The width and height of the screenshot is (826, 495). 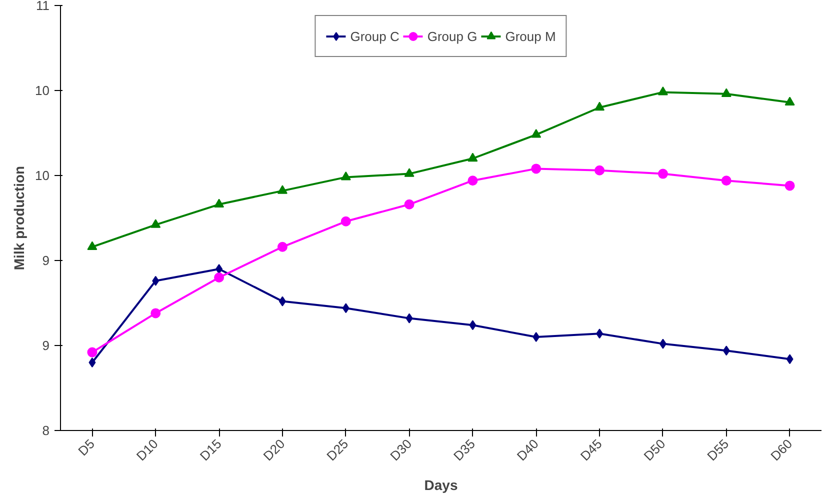 I want to click on x-tick-label: D55, so click(x=718, y=450).